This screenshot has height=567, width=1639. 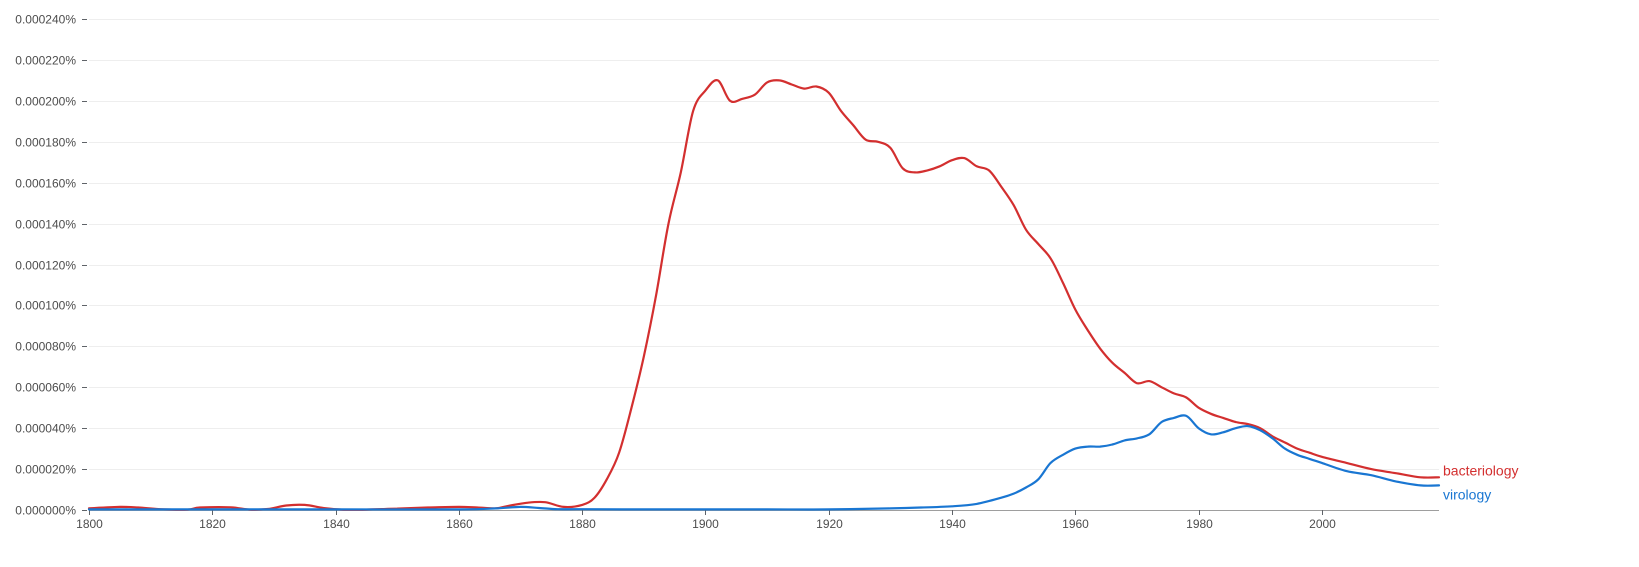 What do you see at coordinates (1481, 470) in the screenshot?
I see `series-label-bacteriology: bacteriology` at bounding box center [1481, 470].